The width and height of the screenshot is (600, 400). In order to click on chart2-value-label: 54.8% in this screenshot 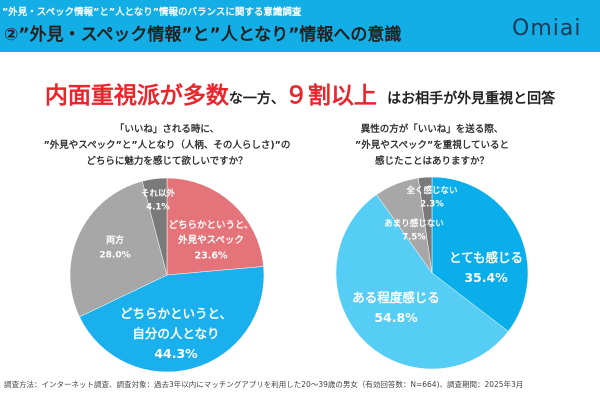, I will do `click(396, 317)`.